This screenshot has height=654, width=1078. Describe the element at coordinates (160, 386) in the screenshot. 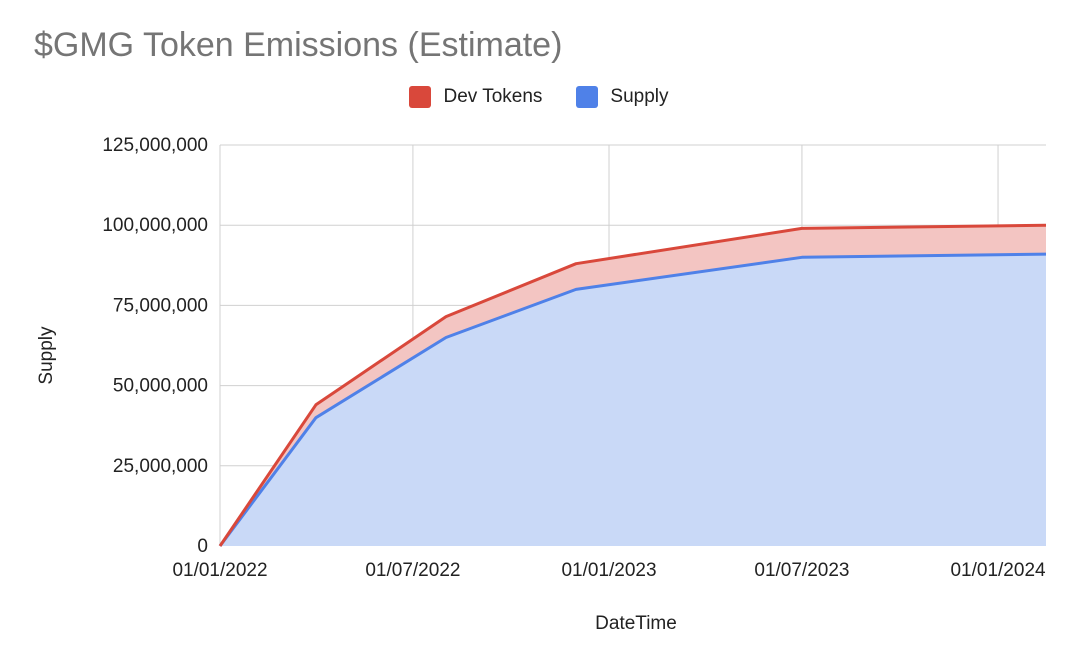

I see `y-tick-label: 50,000,000` at that location.